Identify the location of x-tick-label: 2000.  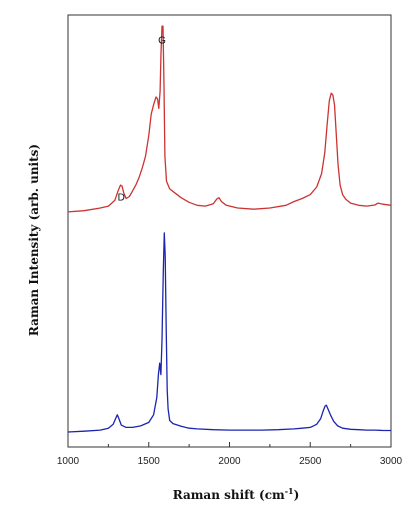
(229, 461).